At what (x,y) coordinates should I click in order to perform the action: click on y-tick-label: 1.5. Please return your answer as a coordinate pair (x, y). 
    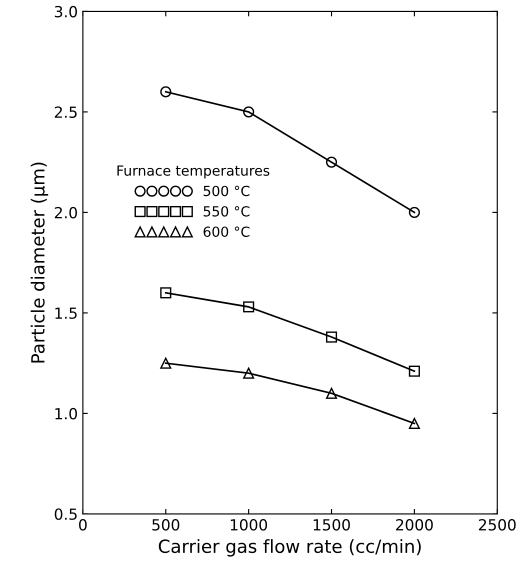
    Looking at the image, I should click on (66, 313).